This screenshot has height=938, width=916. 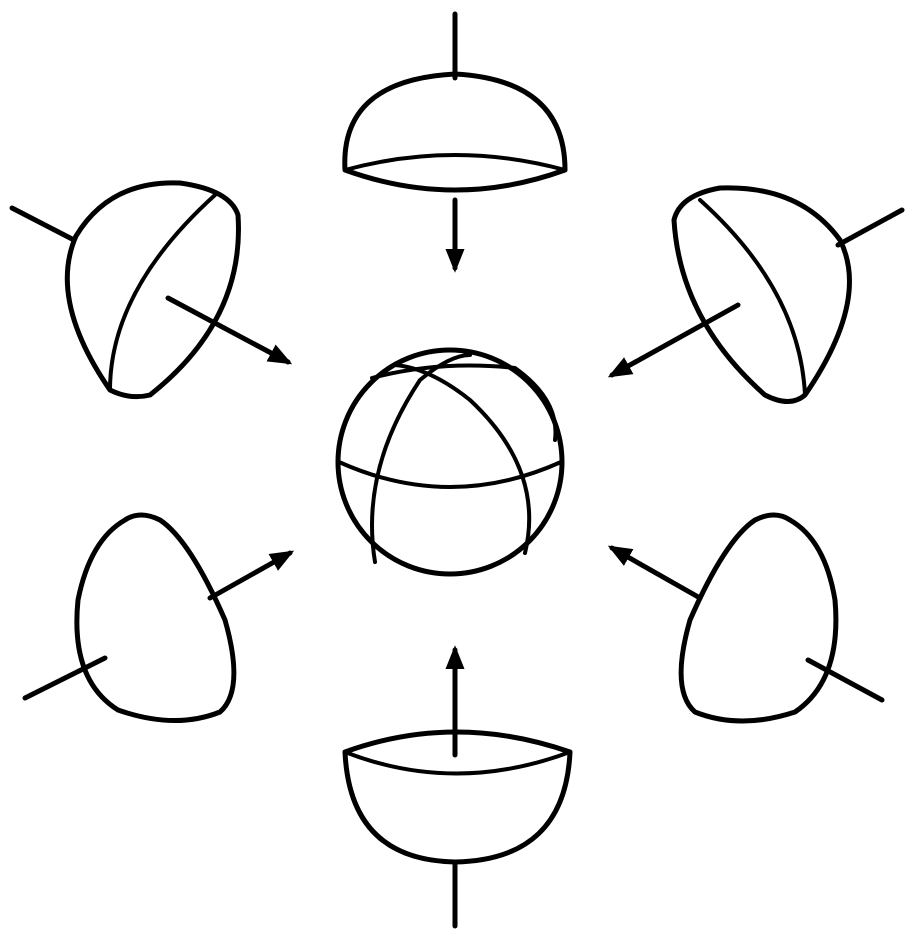 What do you see at coordinates (457, 787) in the screenshot?
I see `hemisphere-bottom` at bounding box center [457, 787].